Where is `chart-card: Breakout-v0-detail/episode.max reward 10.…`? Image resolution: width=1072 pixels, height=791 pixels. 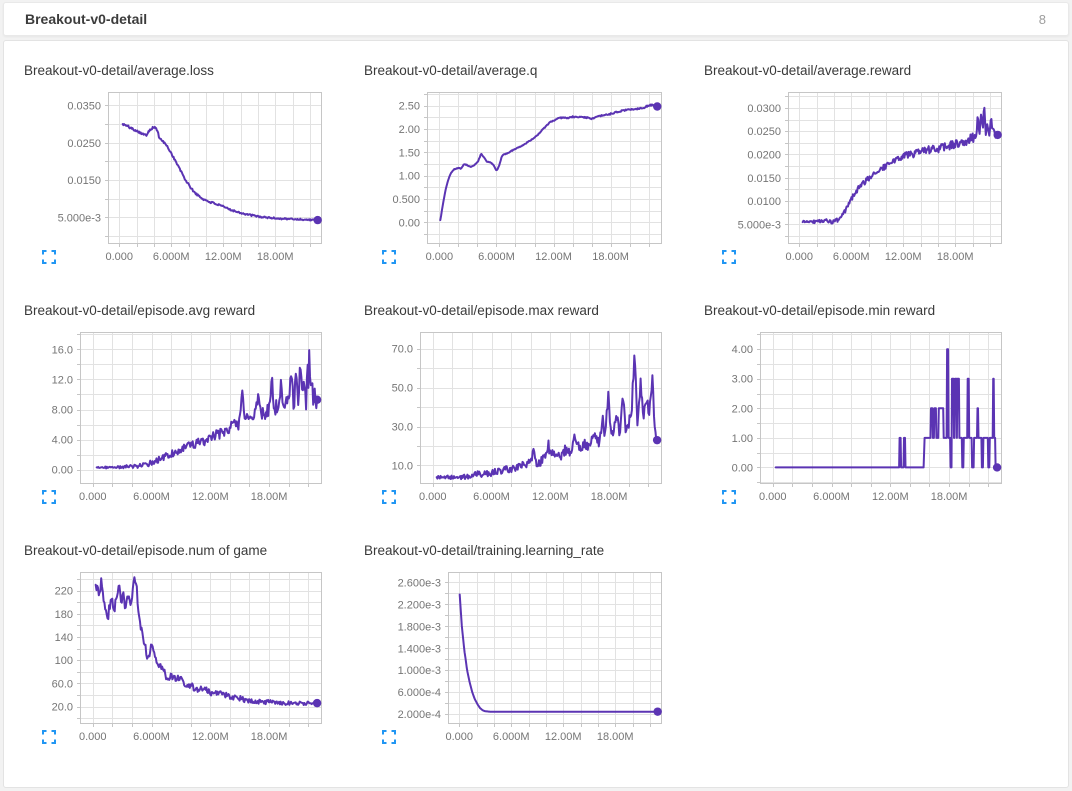
chart-card: Breakout-v0-detail/episode.max reward 10.… is located at coordinates (534, 414).